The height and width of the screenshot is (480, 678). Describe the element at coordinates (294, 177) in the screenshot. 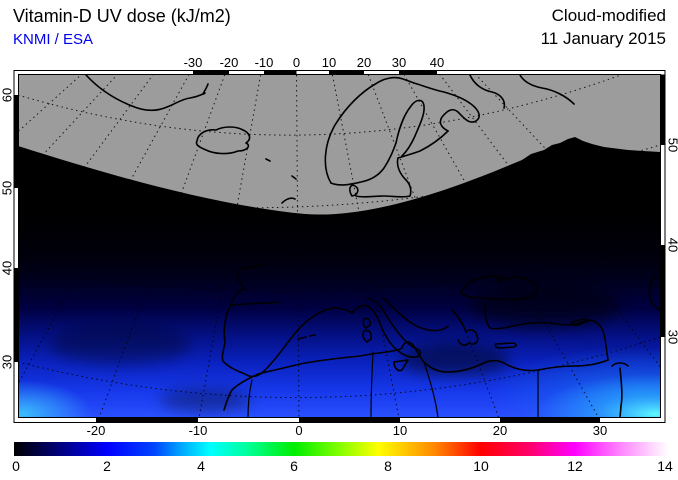

I see `shetland-island` at that location.